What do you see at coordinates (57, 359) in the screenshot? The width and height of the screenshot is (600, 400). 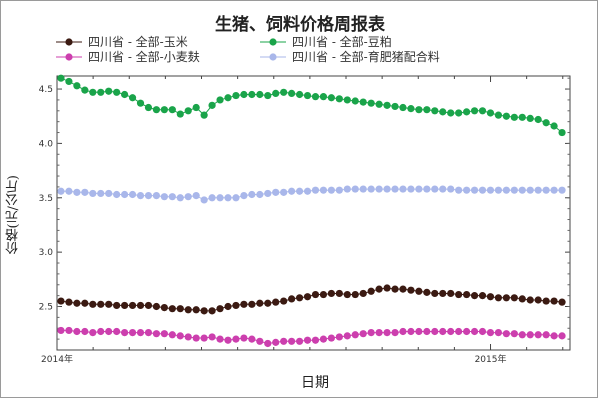 I see `x-tick-label: 2014年` at bounding box center [57, 359].